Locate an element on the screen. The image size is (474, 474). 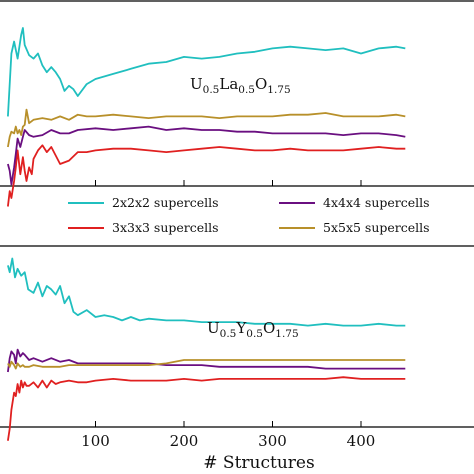
x-tick-label: 100 is located at coordinates (95, 441).